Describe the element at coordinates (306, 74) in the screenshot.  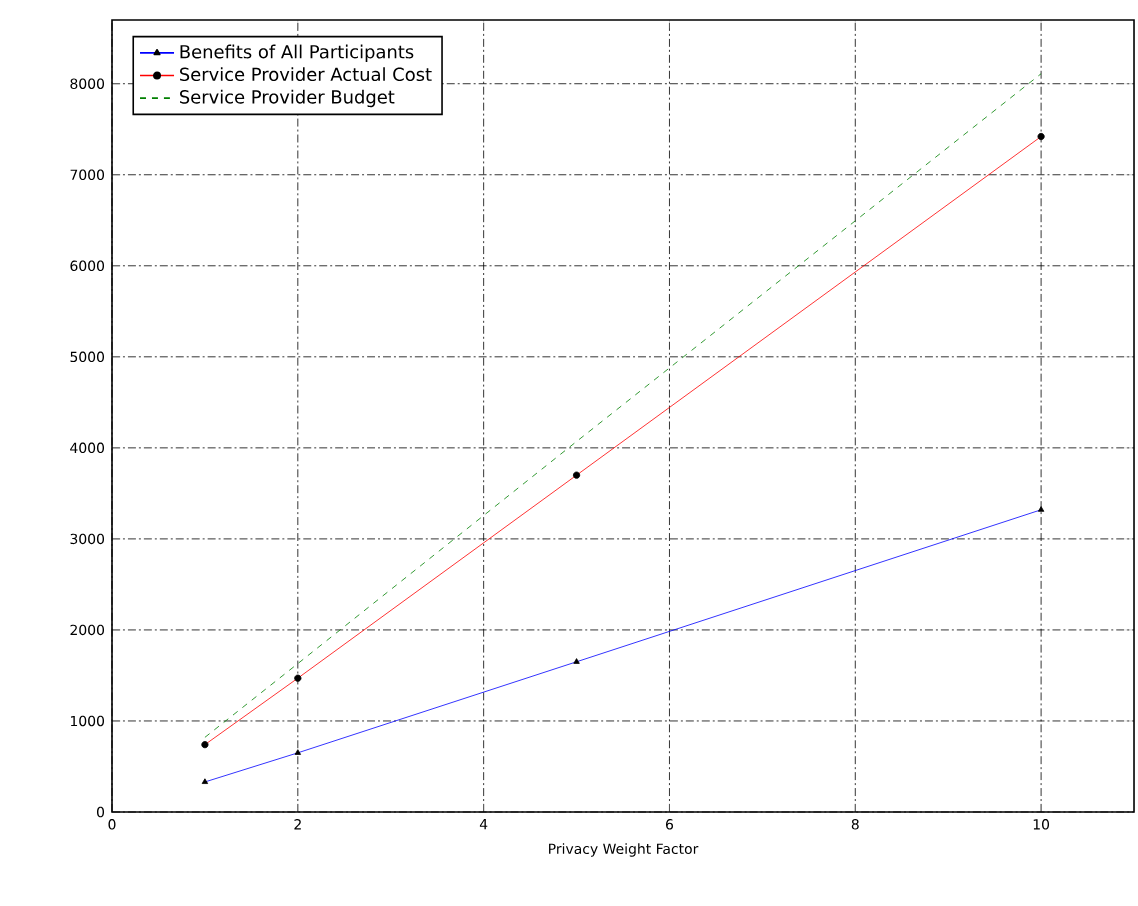
I see `legend-label: Service Provider Actual Cost` at that location.